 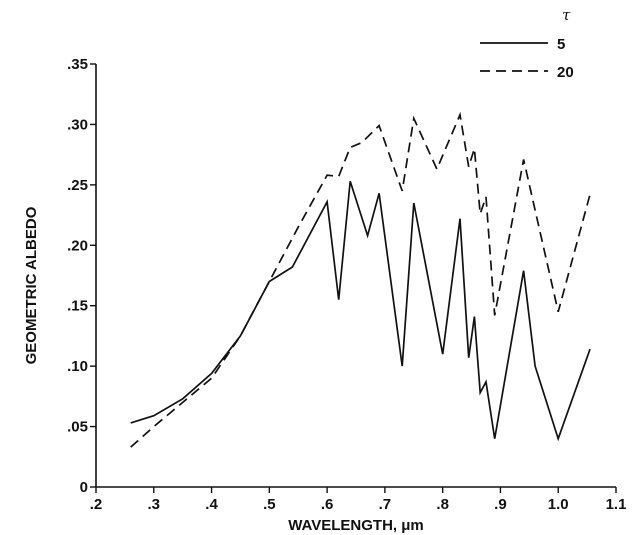 I want to click on x-tick-label: .6, so click(x=327, y=504).